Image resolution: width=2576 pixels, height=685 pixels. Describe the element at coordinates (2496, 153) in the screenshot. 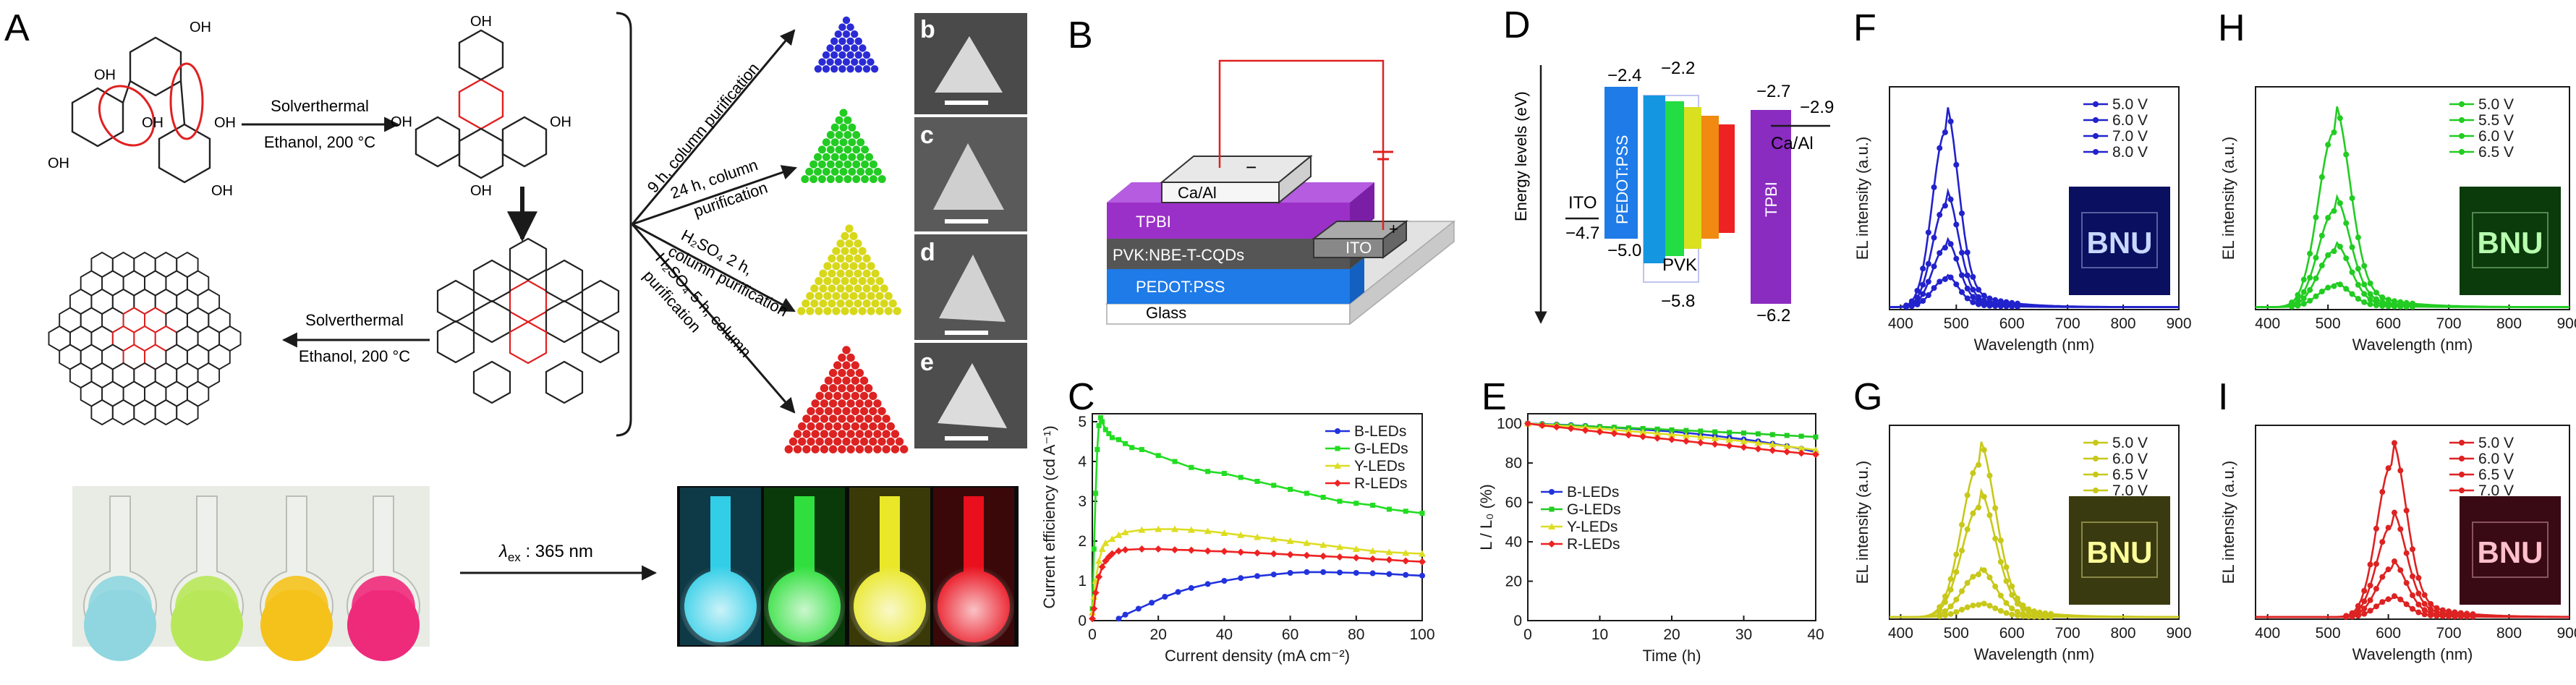

I see `legend-entry-6.5 V: 6.5 V` at that location.